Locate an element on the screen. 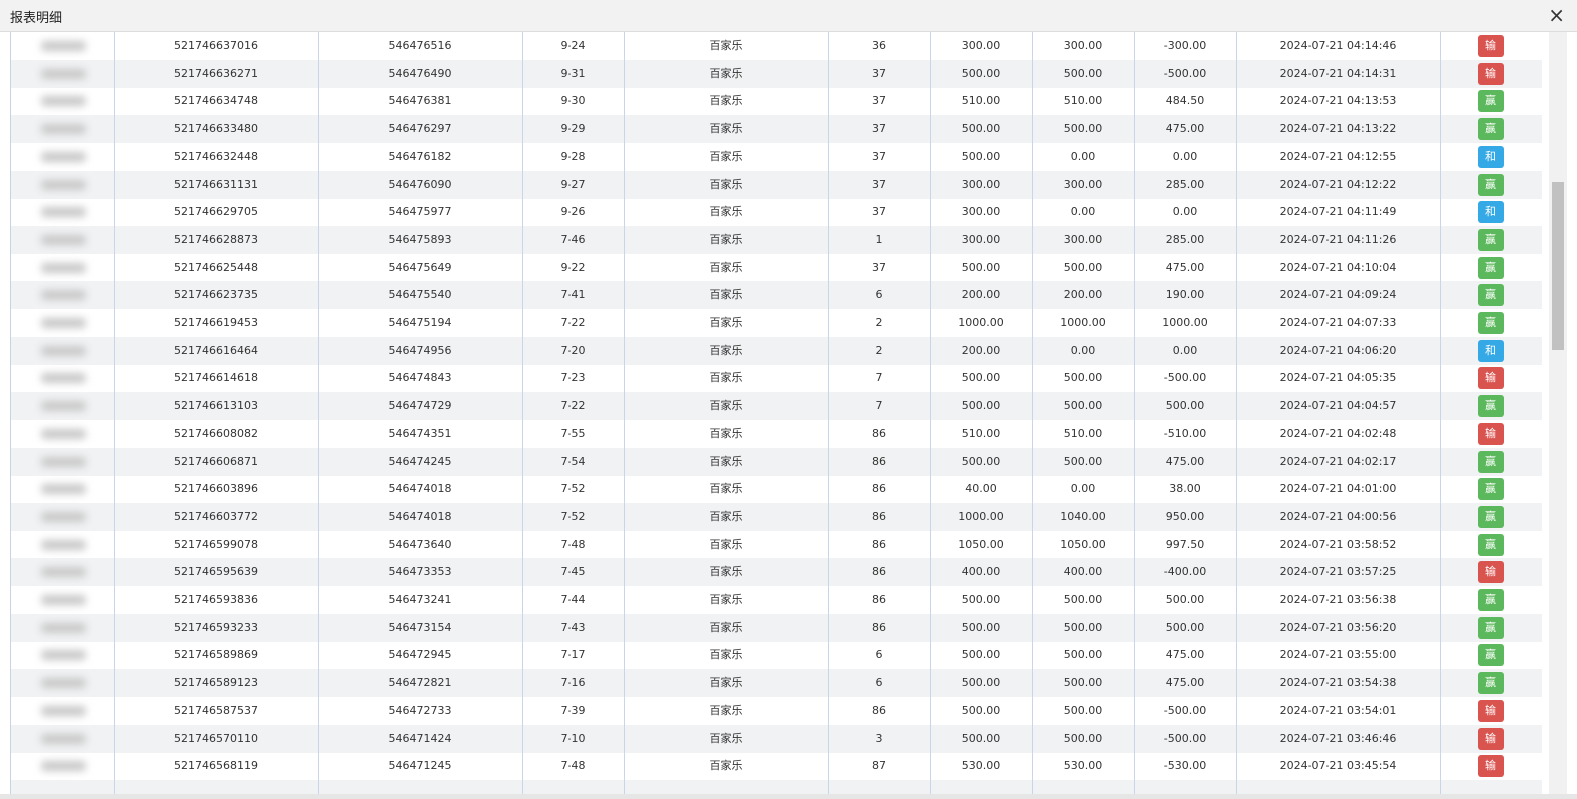 The image size is (1577, 799). table-cell: 546475540 is located at coordinates (420, 295).